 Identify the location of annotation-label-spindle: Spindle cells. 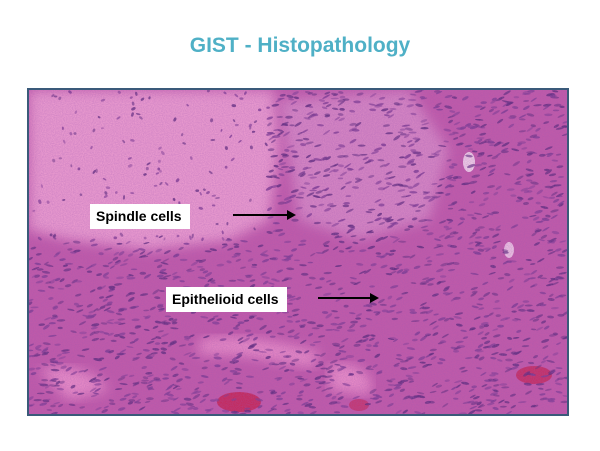
(140, 216).